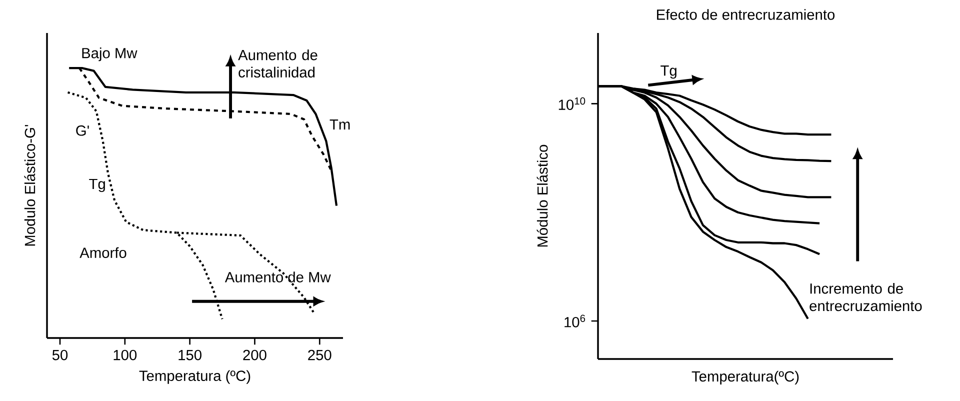 This screenshot has height=401, width=960. What do you see at coordinates (277, 277) in the screenshot?
I see `annotation: Aumento de Mw` at bounding box center [277, 277].